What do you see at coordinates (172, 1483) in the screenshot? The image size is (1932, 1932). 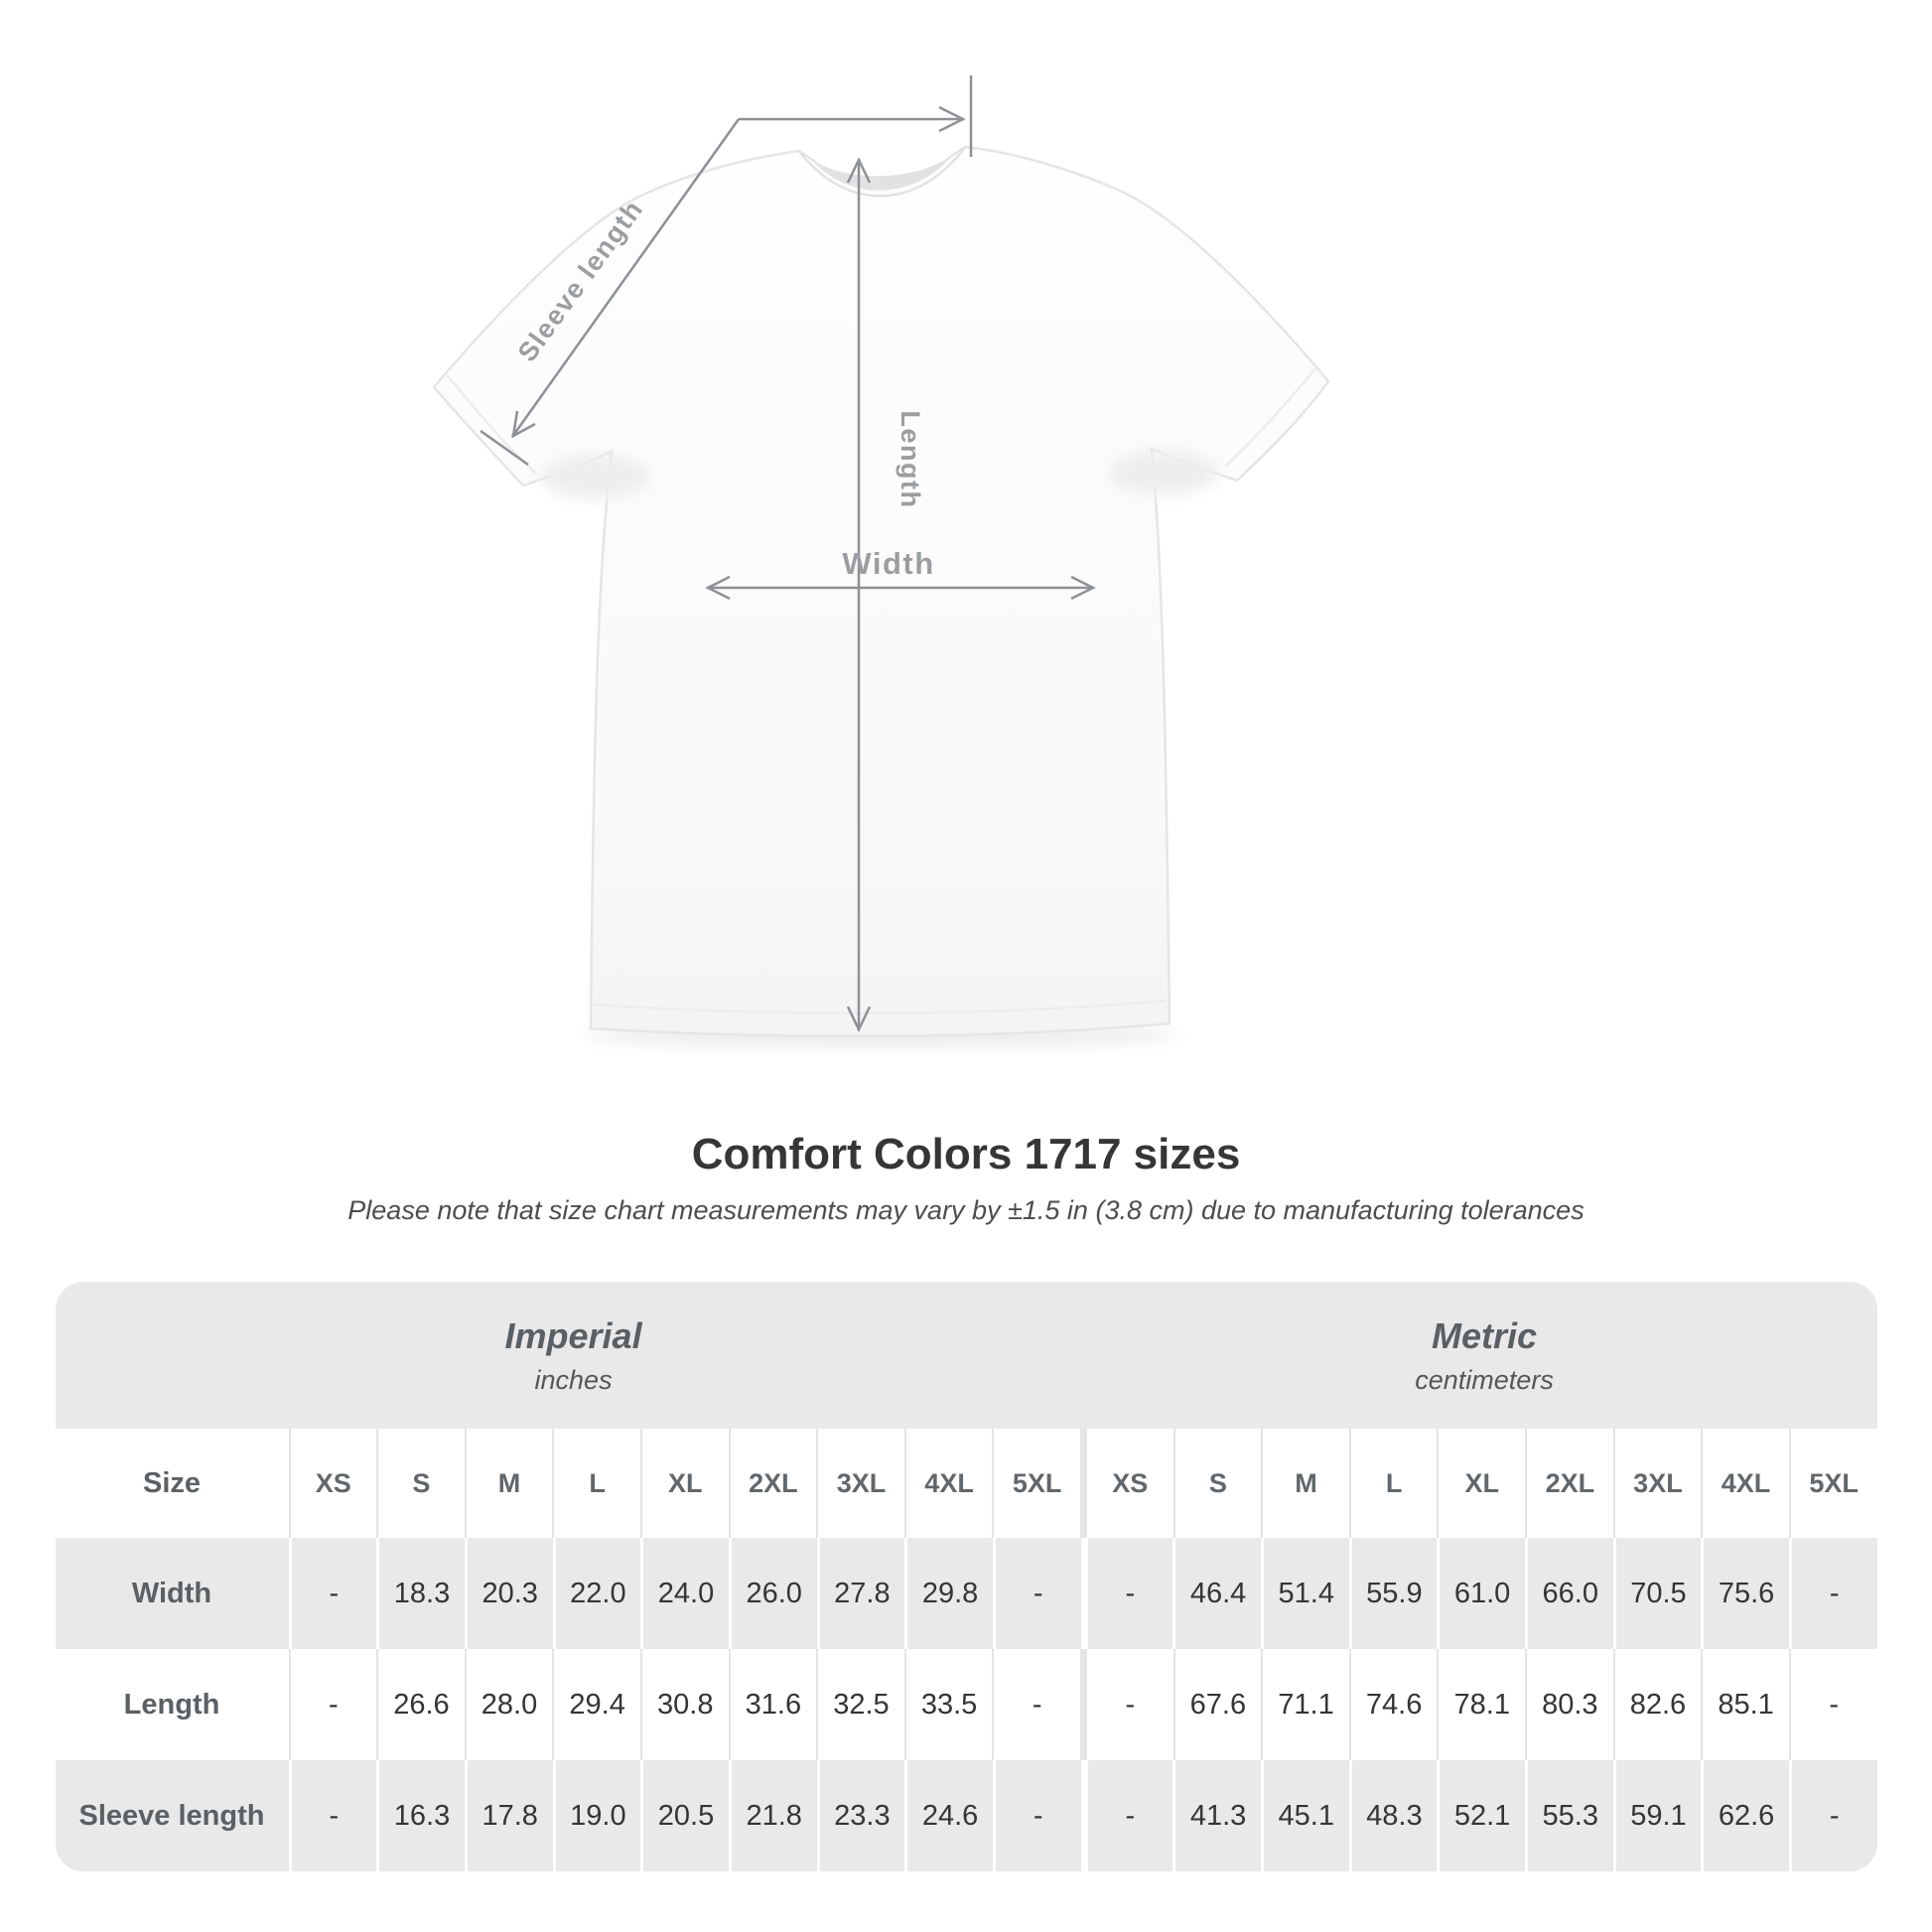 I see `size-column-header: Size` at bounding box center [172, 1483].